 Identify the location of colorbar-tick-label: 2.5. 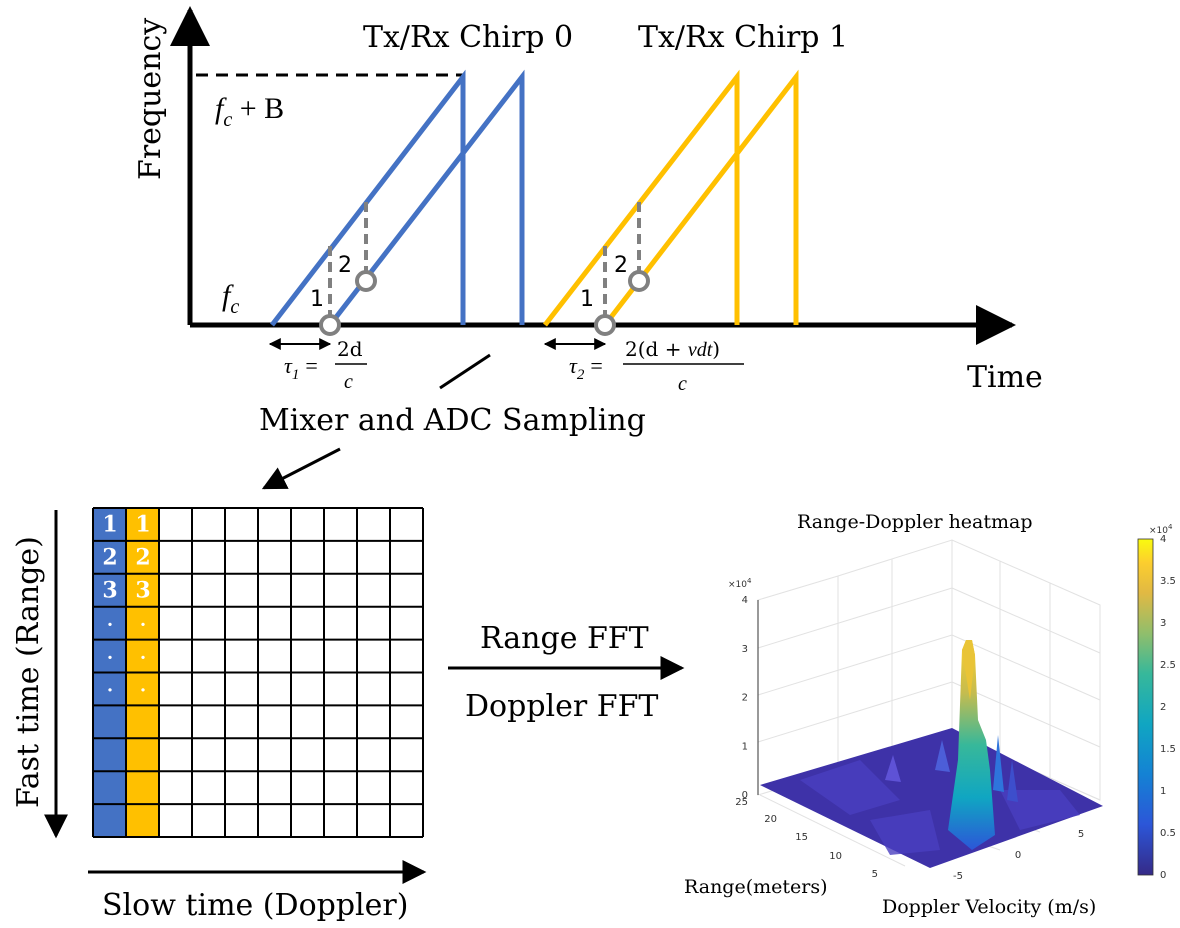
(1168, 665).